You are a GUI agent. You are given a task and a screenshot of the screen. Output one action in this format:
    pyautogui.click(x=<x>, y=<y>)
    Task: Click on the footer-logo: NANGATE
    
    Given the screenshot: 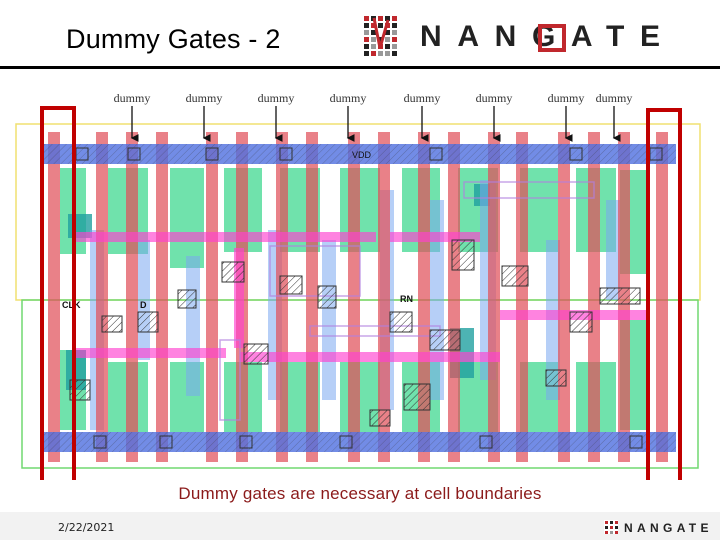 What is the action you would take?
    pyautogui.click(x=657, y=527)
    